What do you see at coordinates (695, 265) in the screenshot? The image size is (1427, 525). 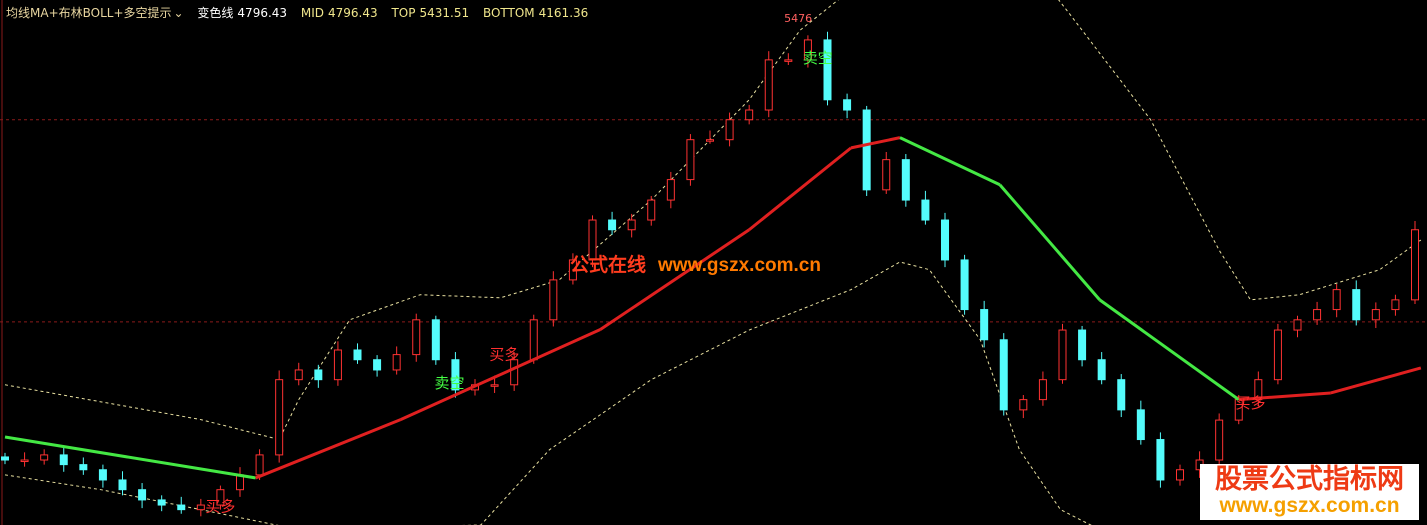 I see `watermark: 公式在线 www.gszx.com.cn` at bounding box center [695, 265].